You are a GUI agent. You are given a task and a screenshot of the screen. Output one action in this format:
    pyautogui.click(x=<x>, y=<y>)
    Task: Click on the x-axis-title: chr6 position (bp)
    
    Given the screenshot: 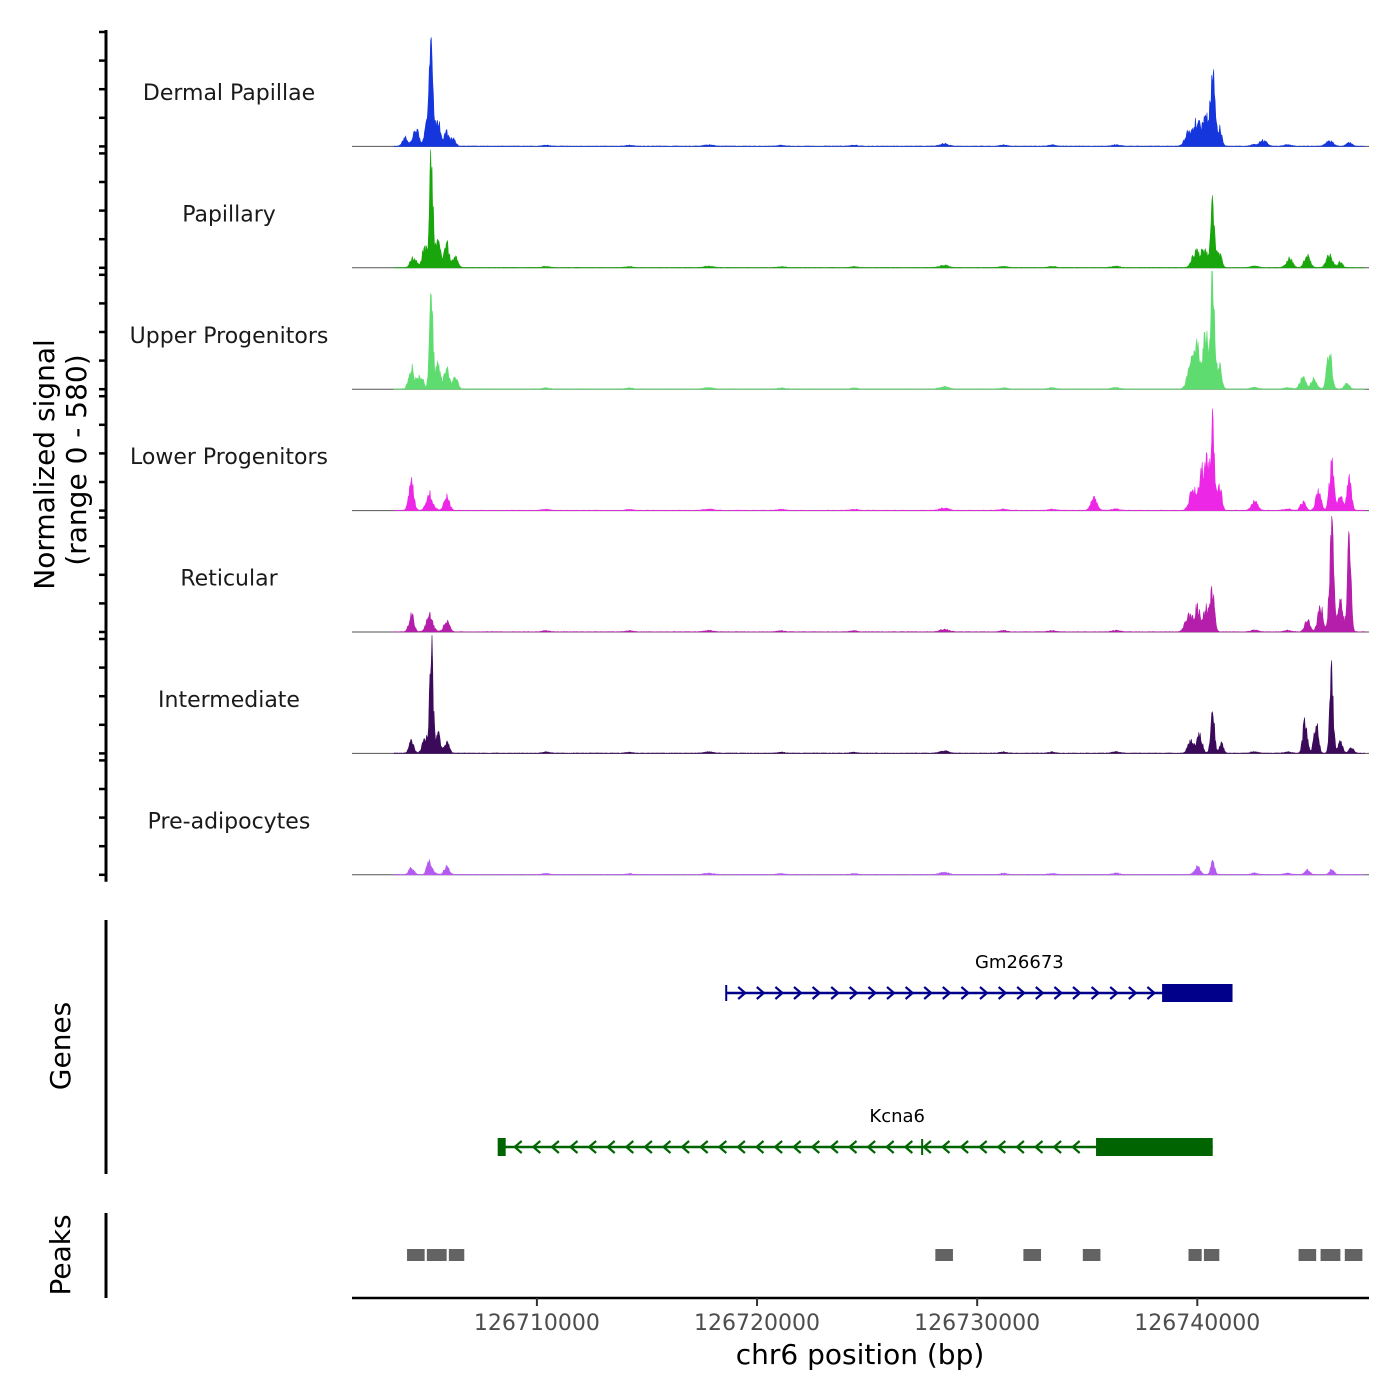 What is the action you would take?
    pyautogui.click(x=860, y=1354)
    